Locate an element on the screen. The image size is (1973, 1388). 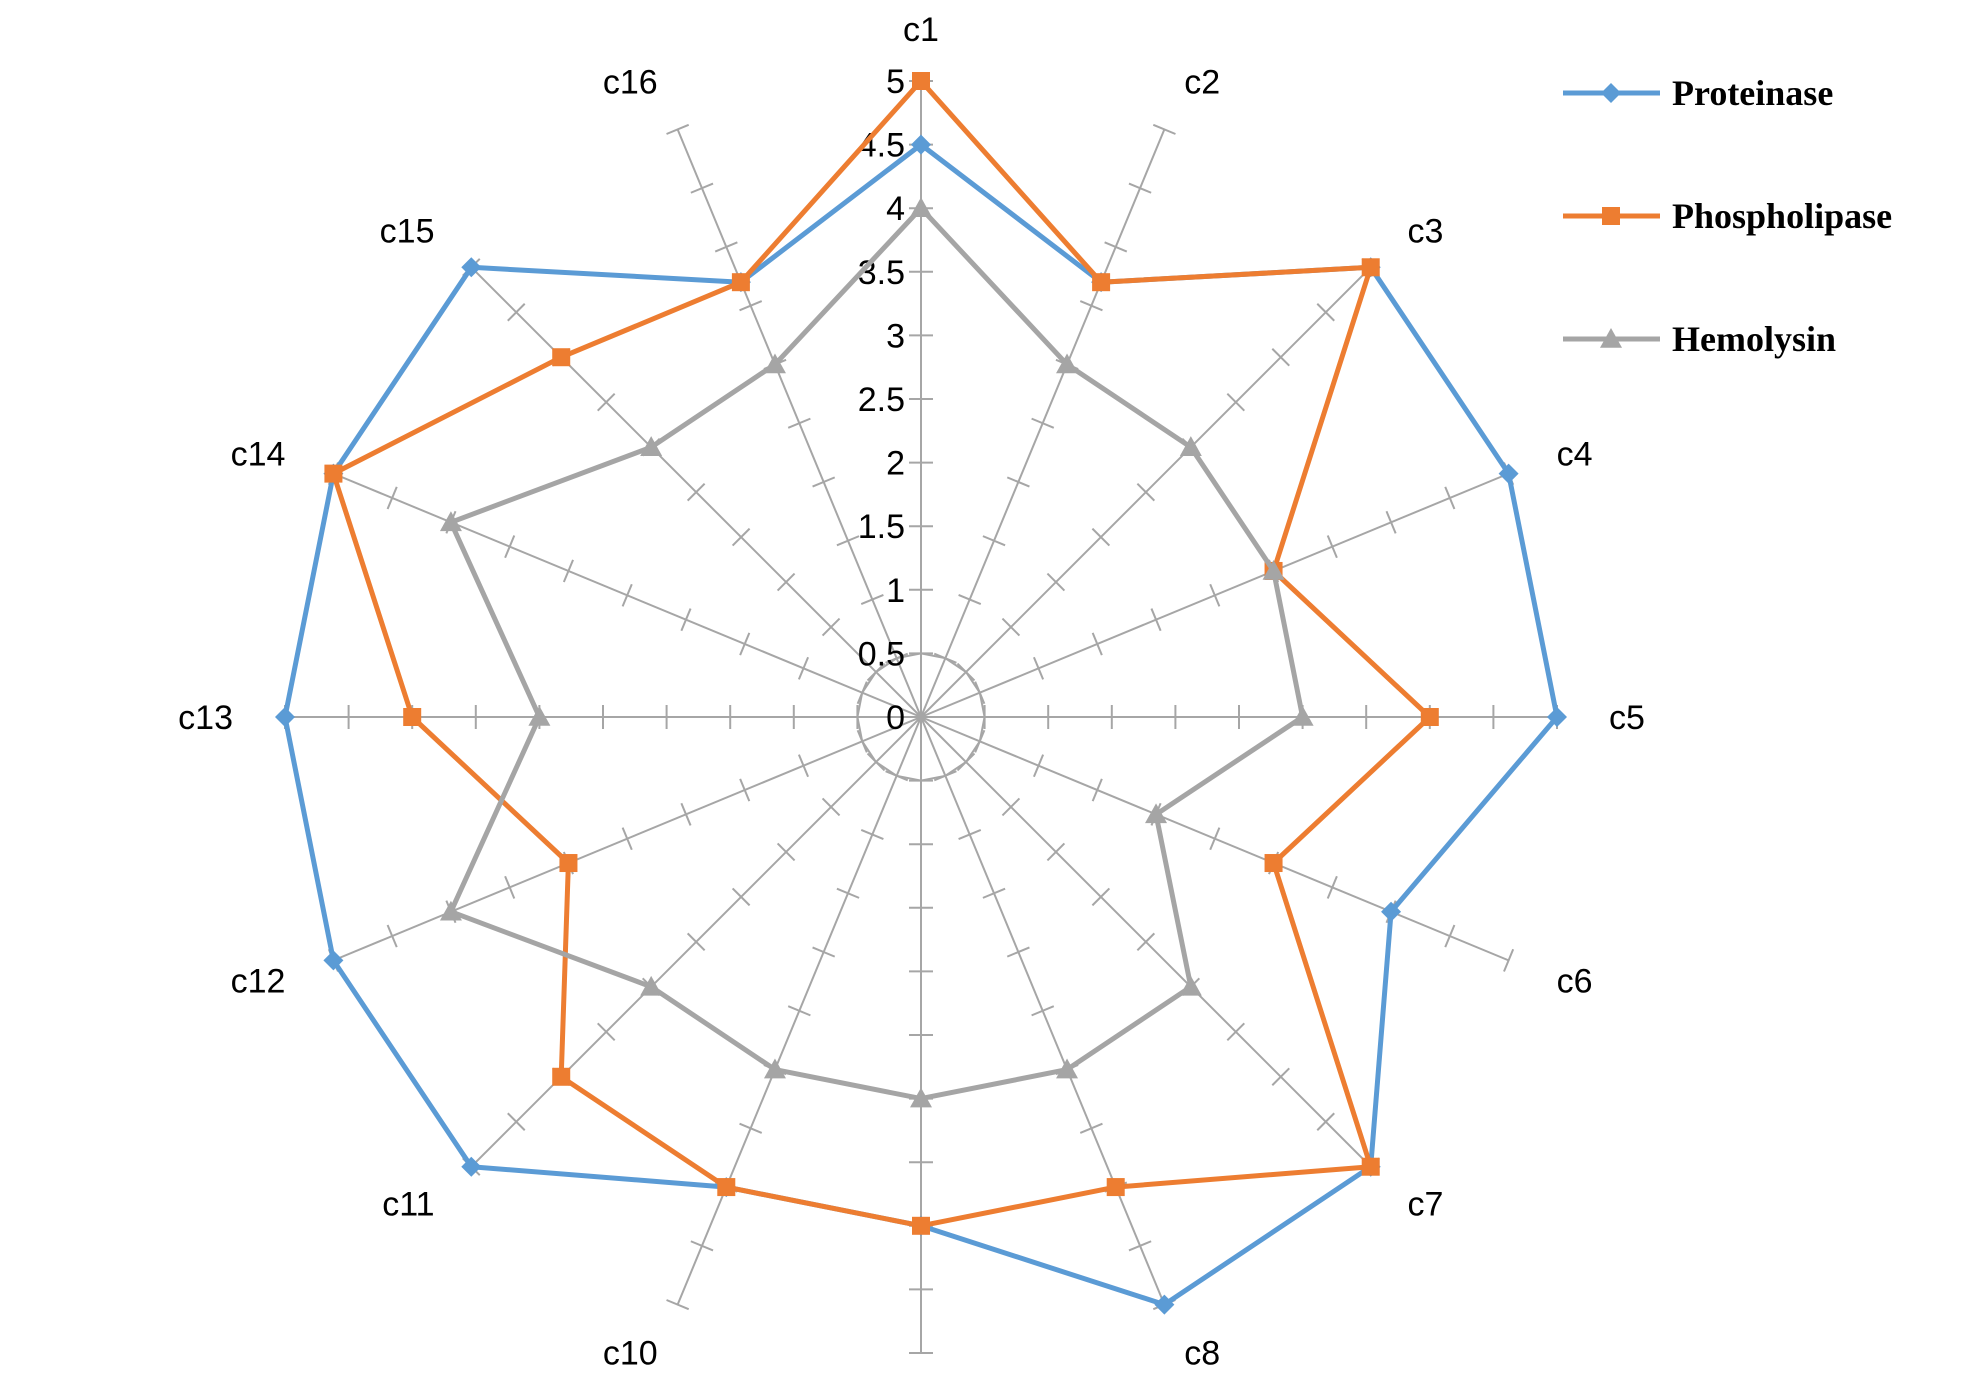
category-label-c14: c14 is located at coordinates (258, 455).